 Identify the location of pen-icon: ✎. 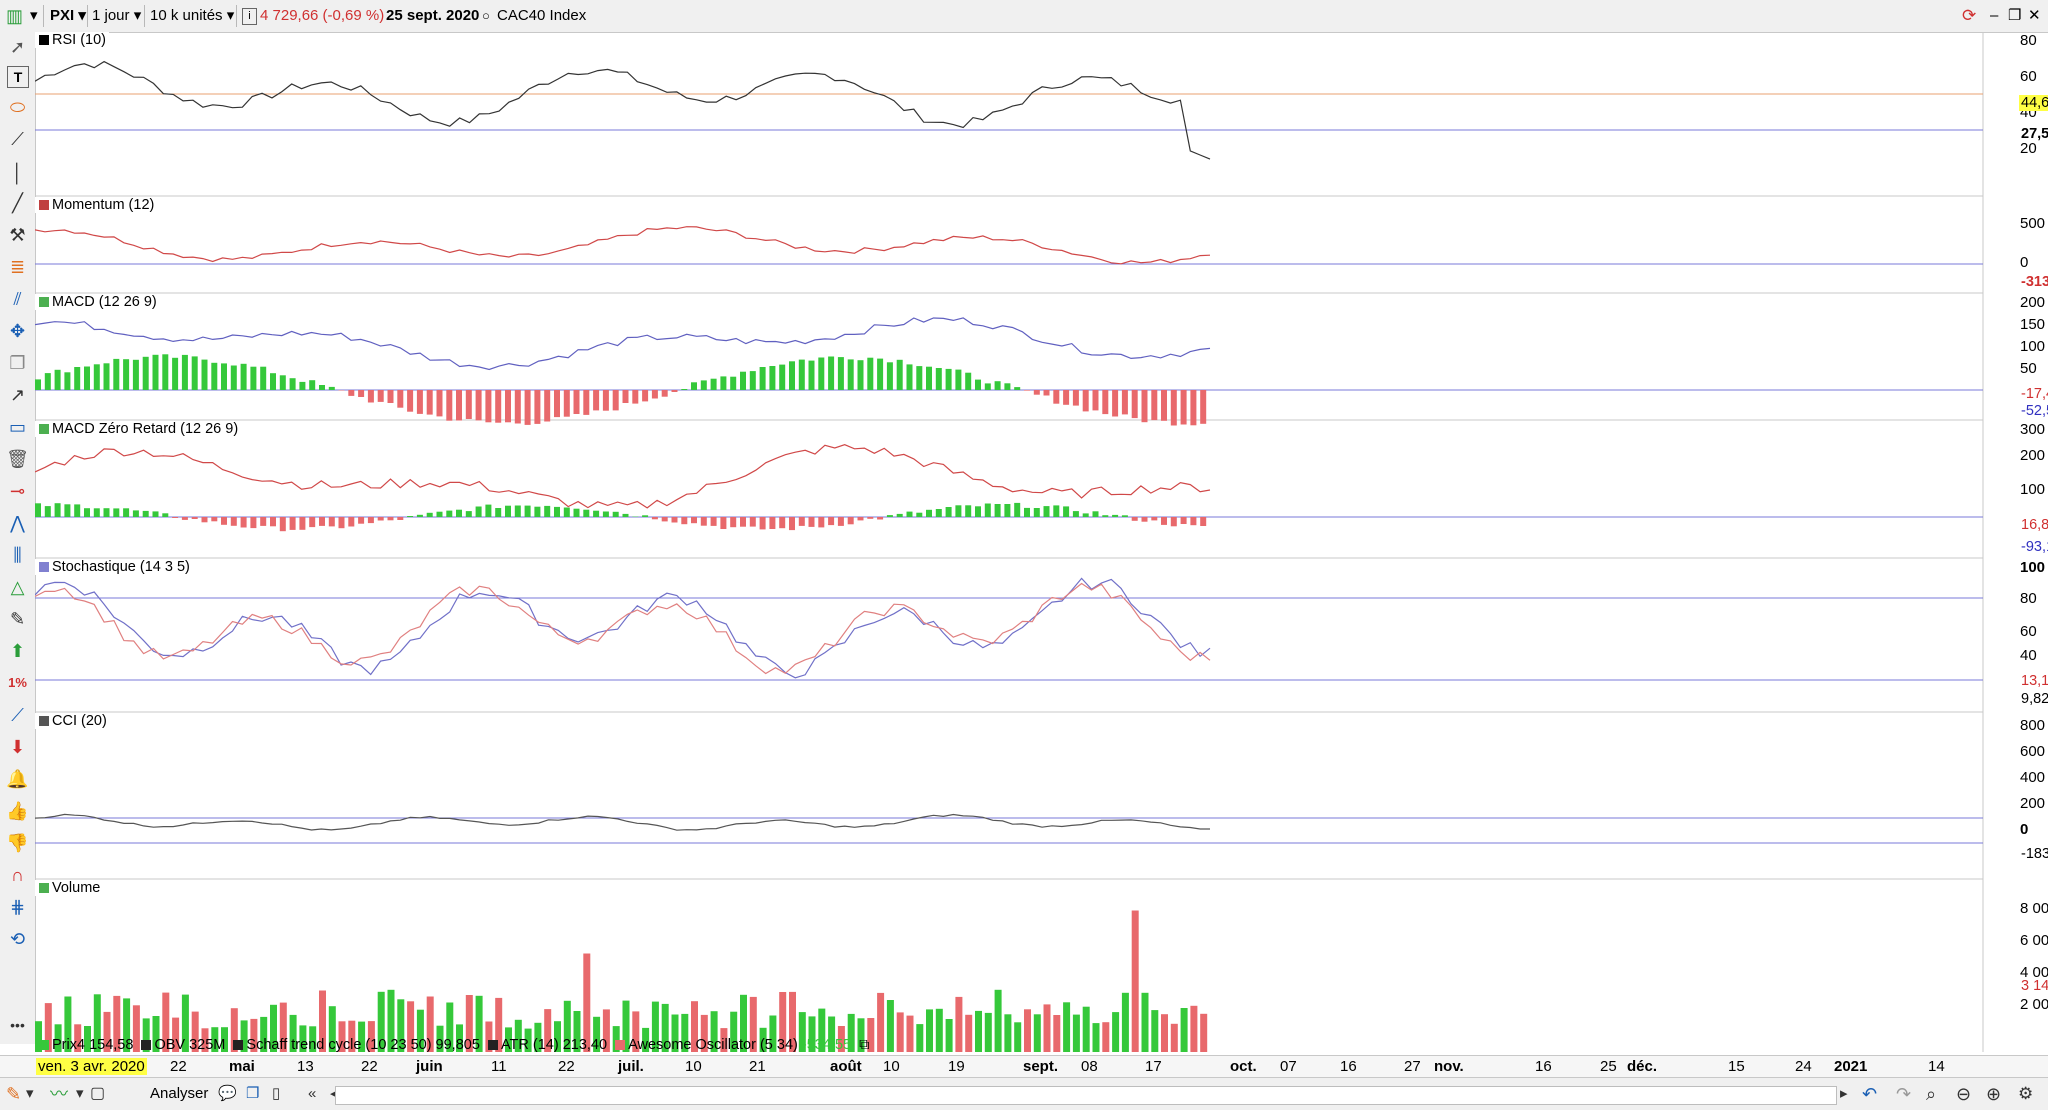
(17, 619).